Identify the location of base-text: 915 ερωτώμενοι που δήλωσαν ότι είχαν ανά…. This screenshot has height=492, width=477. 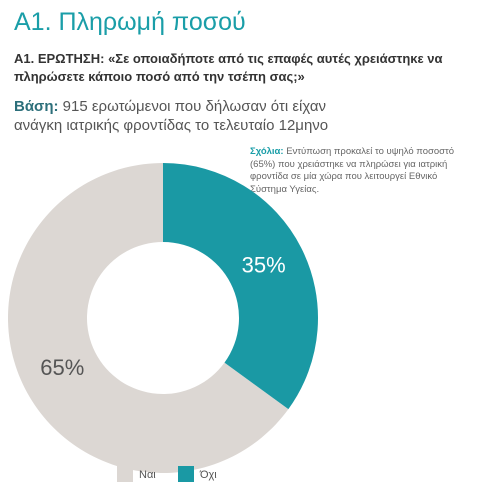
(171, 116).